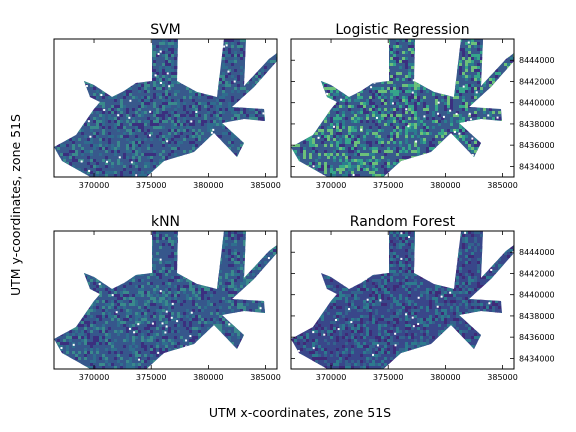  What do you see at coordinates (300, 412) in the screenshot?
I see `figure-x-axis-label: UTM x-coordinates, zone 51S` at bounding box center [300, 412].